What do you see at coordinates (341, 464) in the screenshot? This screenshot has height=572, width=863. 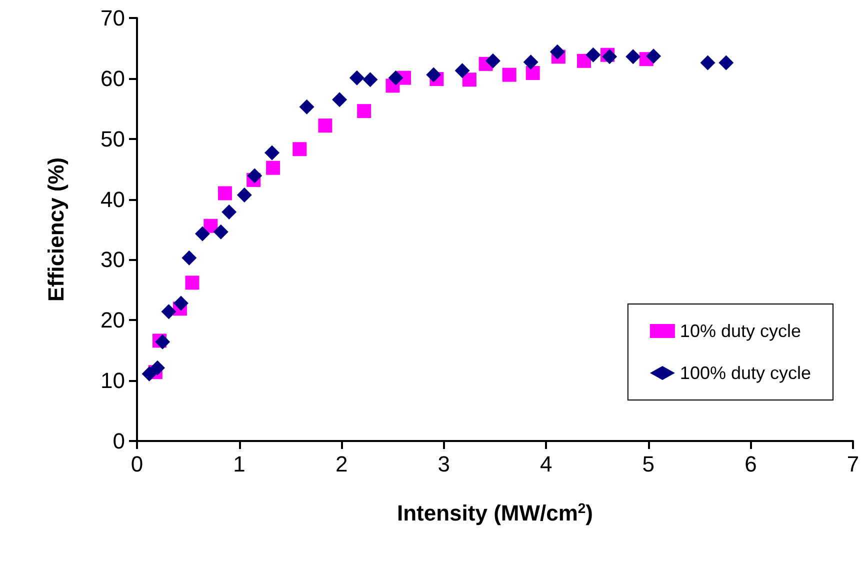 I see `x-tick-label: 2` at bounding box center [341, 464].